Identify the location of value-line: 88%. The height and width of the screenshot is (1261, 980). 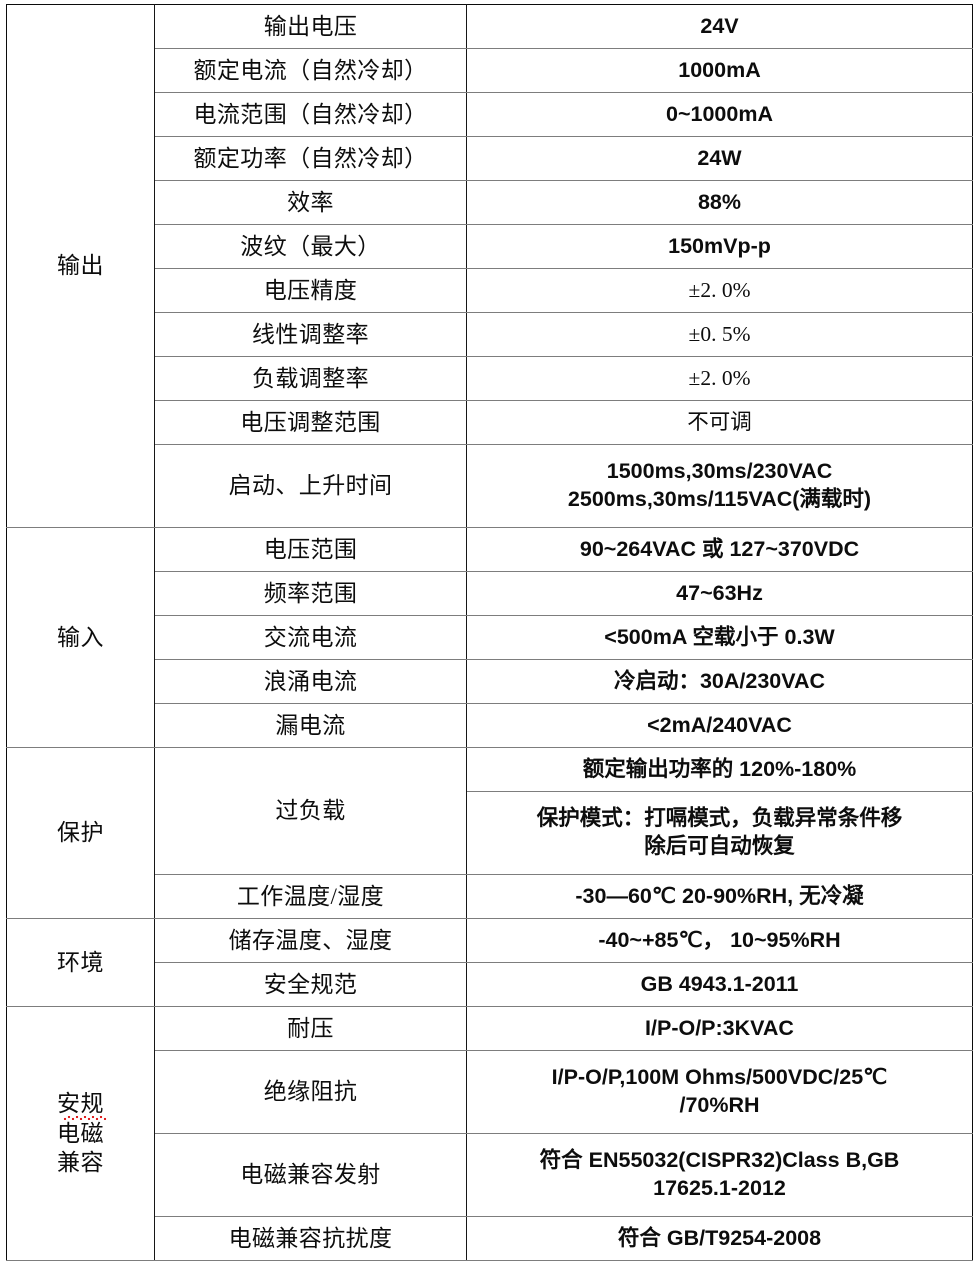
(719, 201).